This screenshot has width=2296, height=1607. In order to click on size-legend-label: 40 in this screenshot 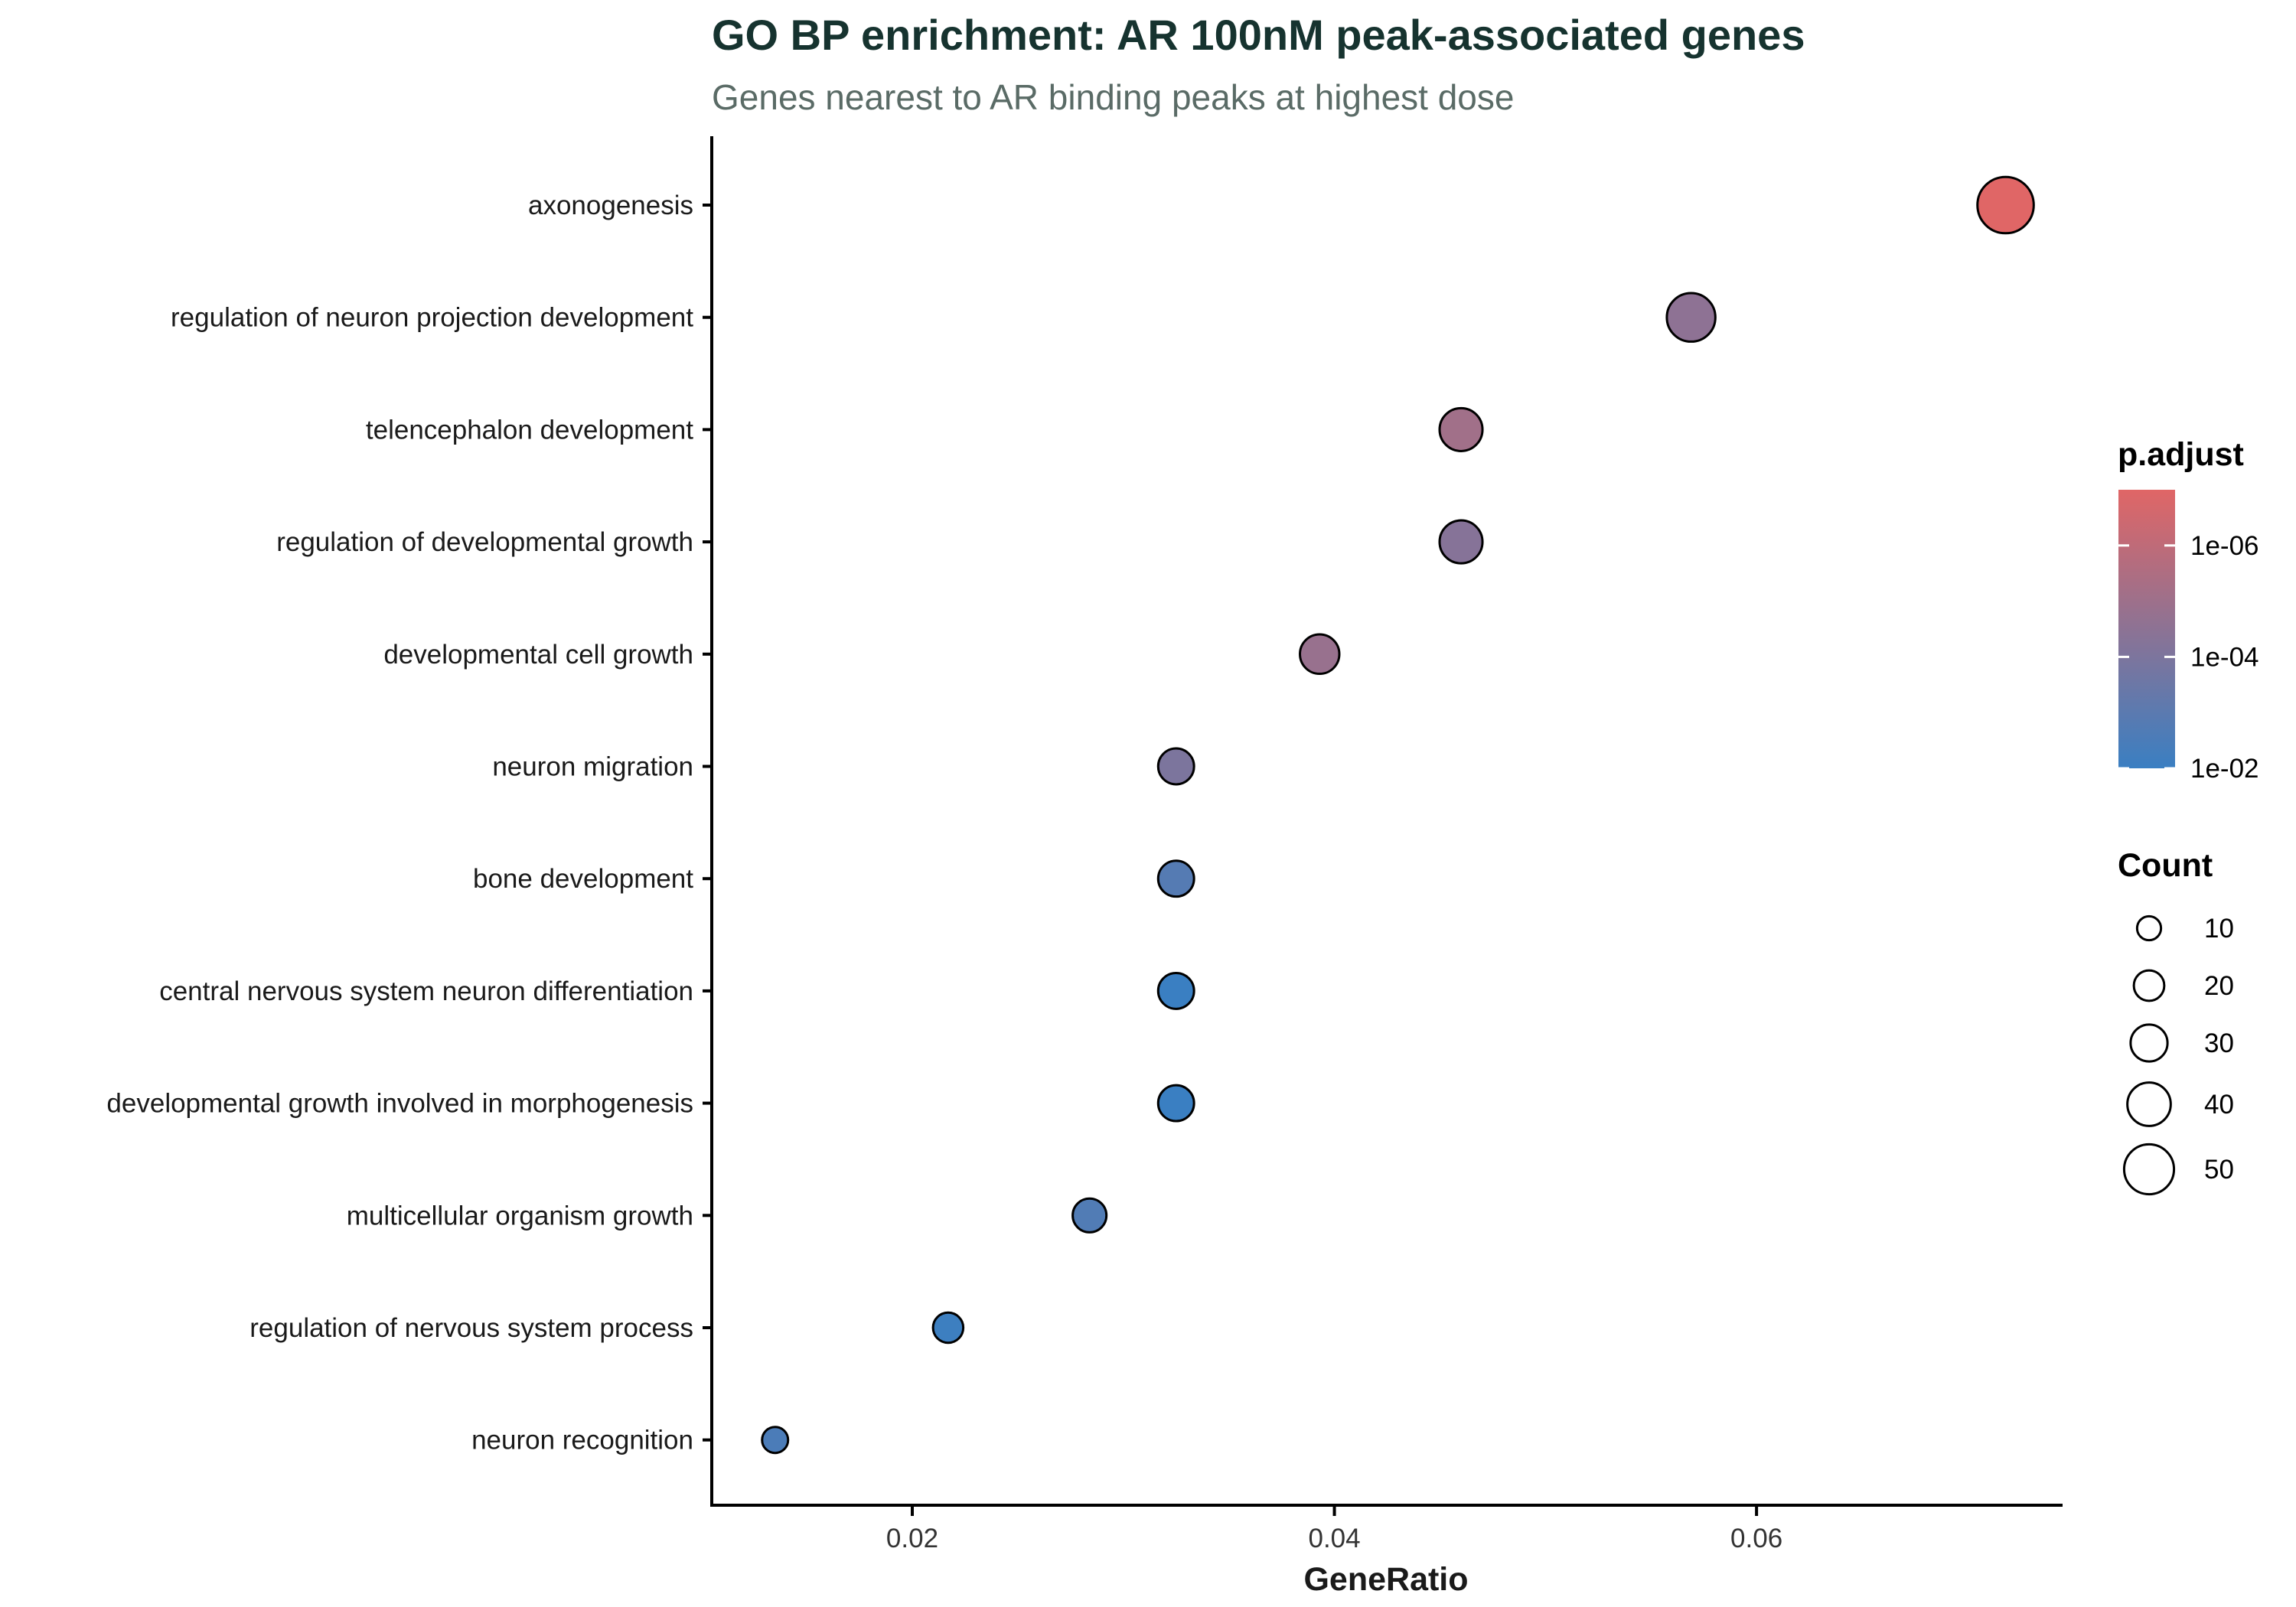, I will do `click(2219, 1105)`.